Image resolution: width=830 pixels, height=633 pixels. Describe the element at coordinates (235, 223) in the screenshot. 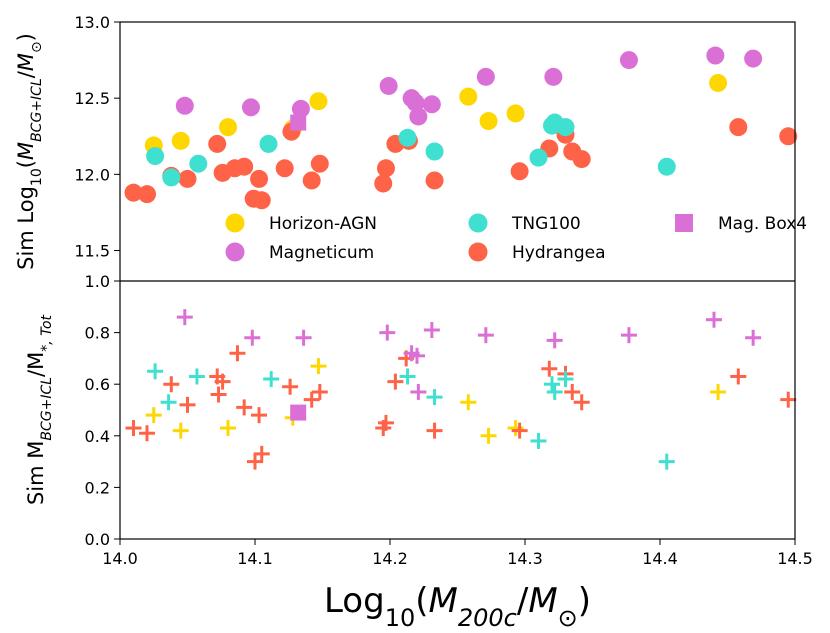

I see `legend-marker-horizon-agn` at that location.